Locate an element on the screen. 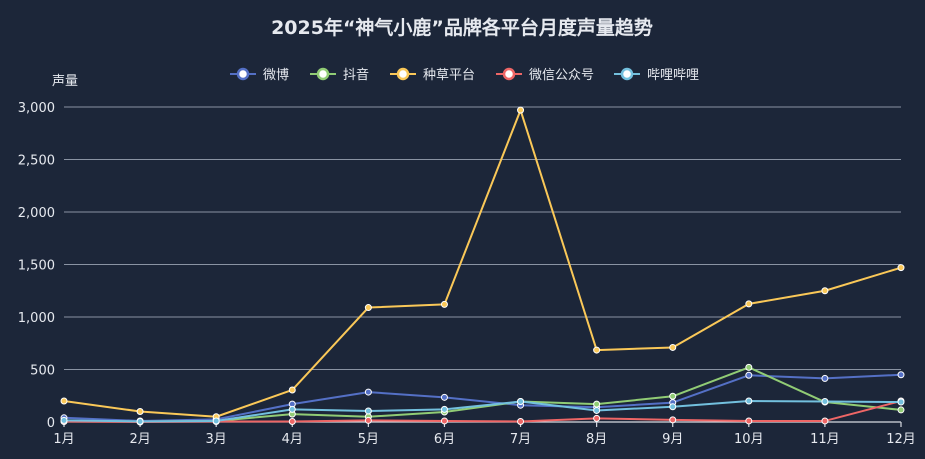 This screenshot has height=459, width=925. x-tick-label: 6月 is located at coordinates (444, 439).